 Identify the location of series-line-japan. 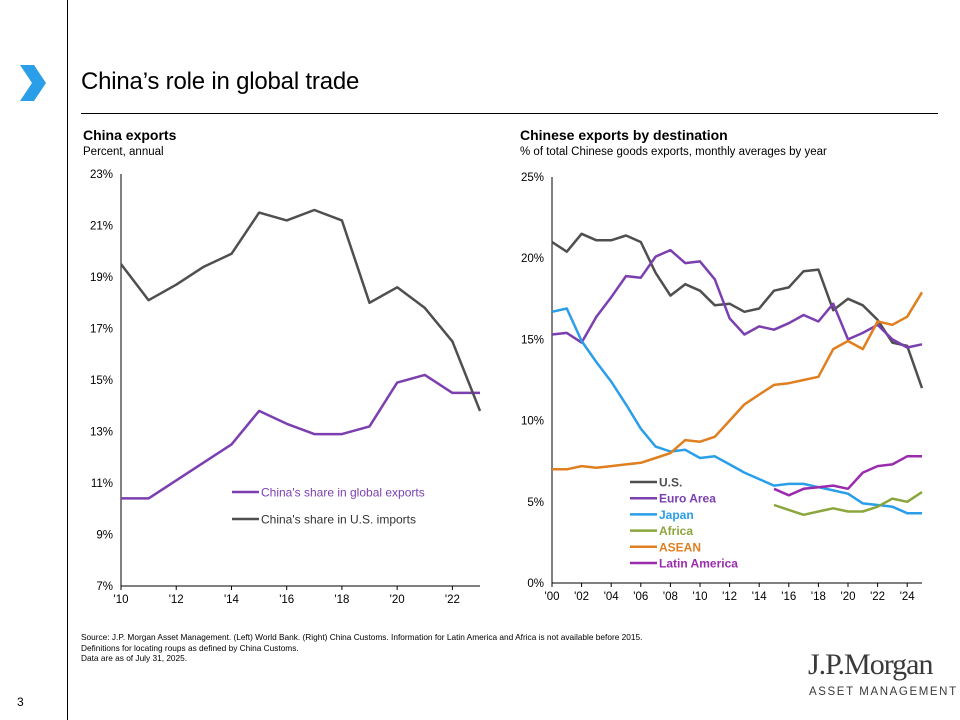
(736, 411).